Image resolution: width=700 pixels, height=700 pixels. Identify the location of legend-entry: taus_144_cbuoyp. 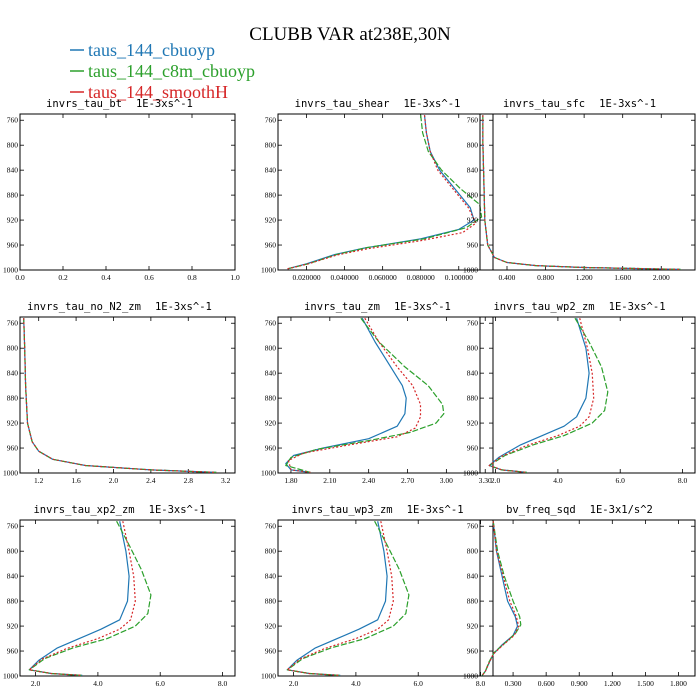
(142, 50).